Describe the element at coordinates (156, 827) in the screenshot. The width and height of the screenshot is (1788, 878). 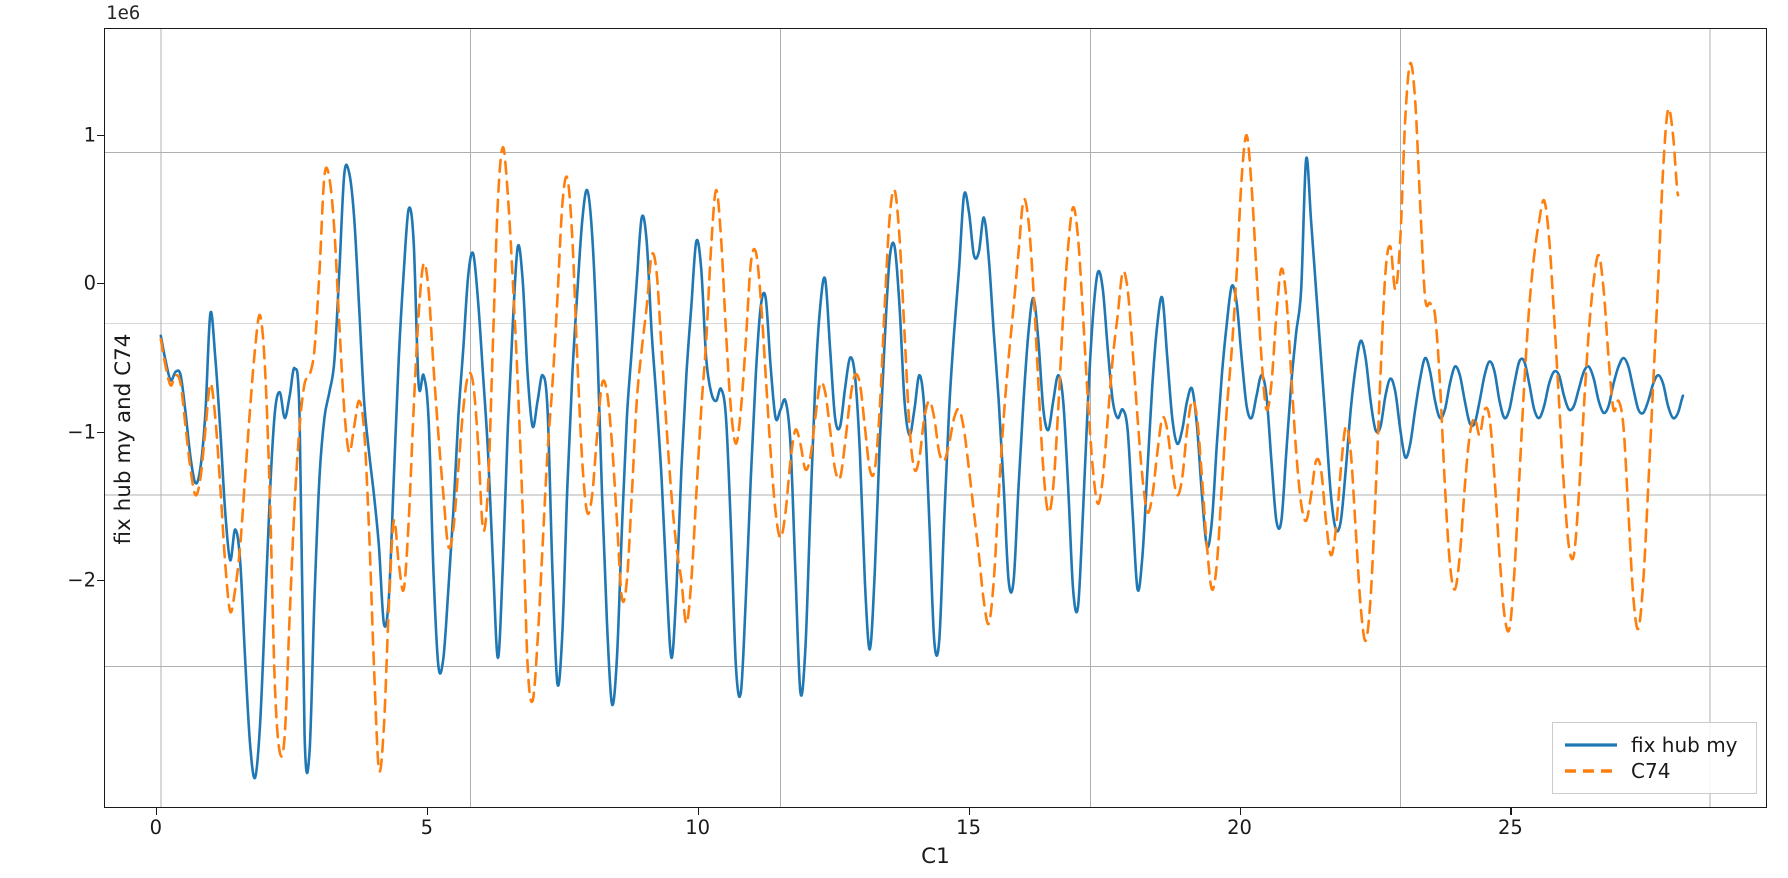
I see `x-tick-label-0: 0` at that location.